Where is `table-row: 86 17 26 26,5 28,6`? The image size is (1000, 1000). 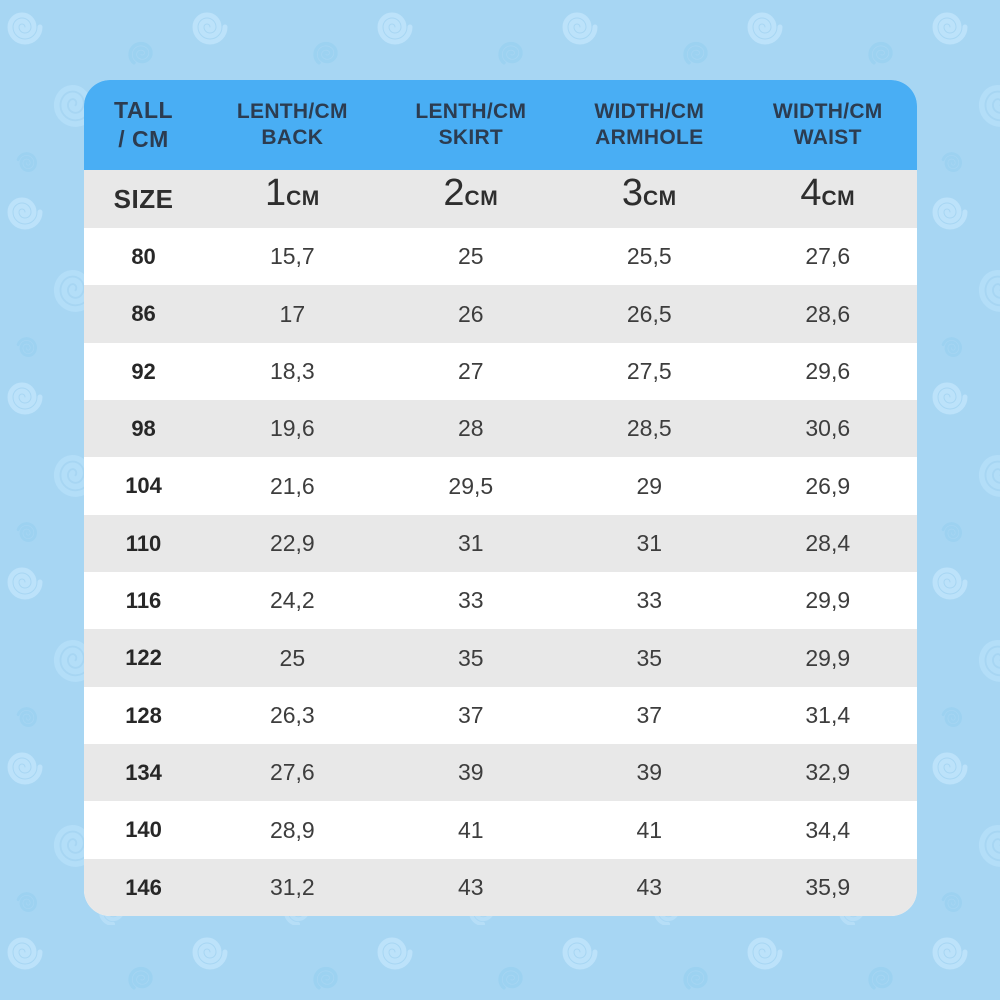 table-row: 86 17 26 26,5 28,6 is located at coordinates (500, 314).